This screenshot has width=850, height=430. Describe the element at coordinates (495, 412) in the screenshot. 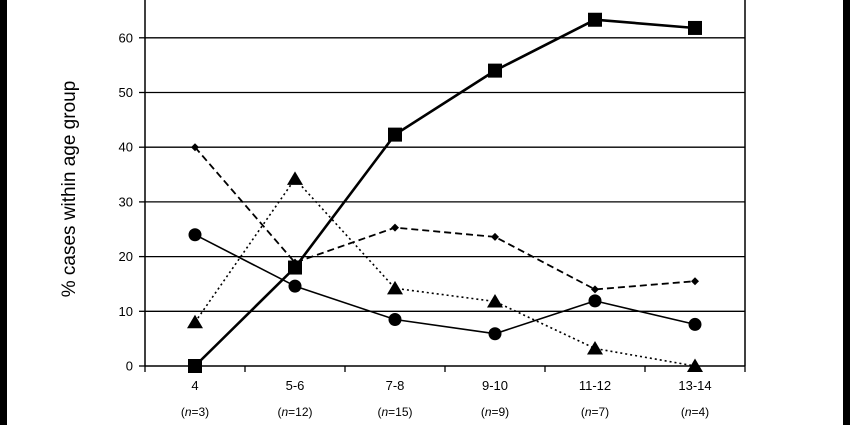

I see `x-tick-n-label-3: (n=9)` at that location.